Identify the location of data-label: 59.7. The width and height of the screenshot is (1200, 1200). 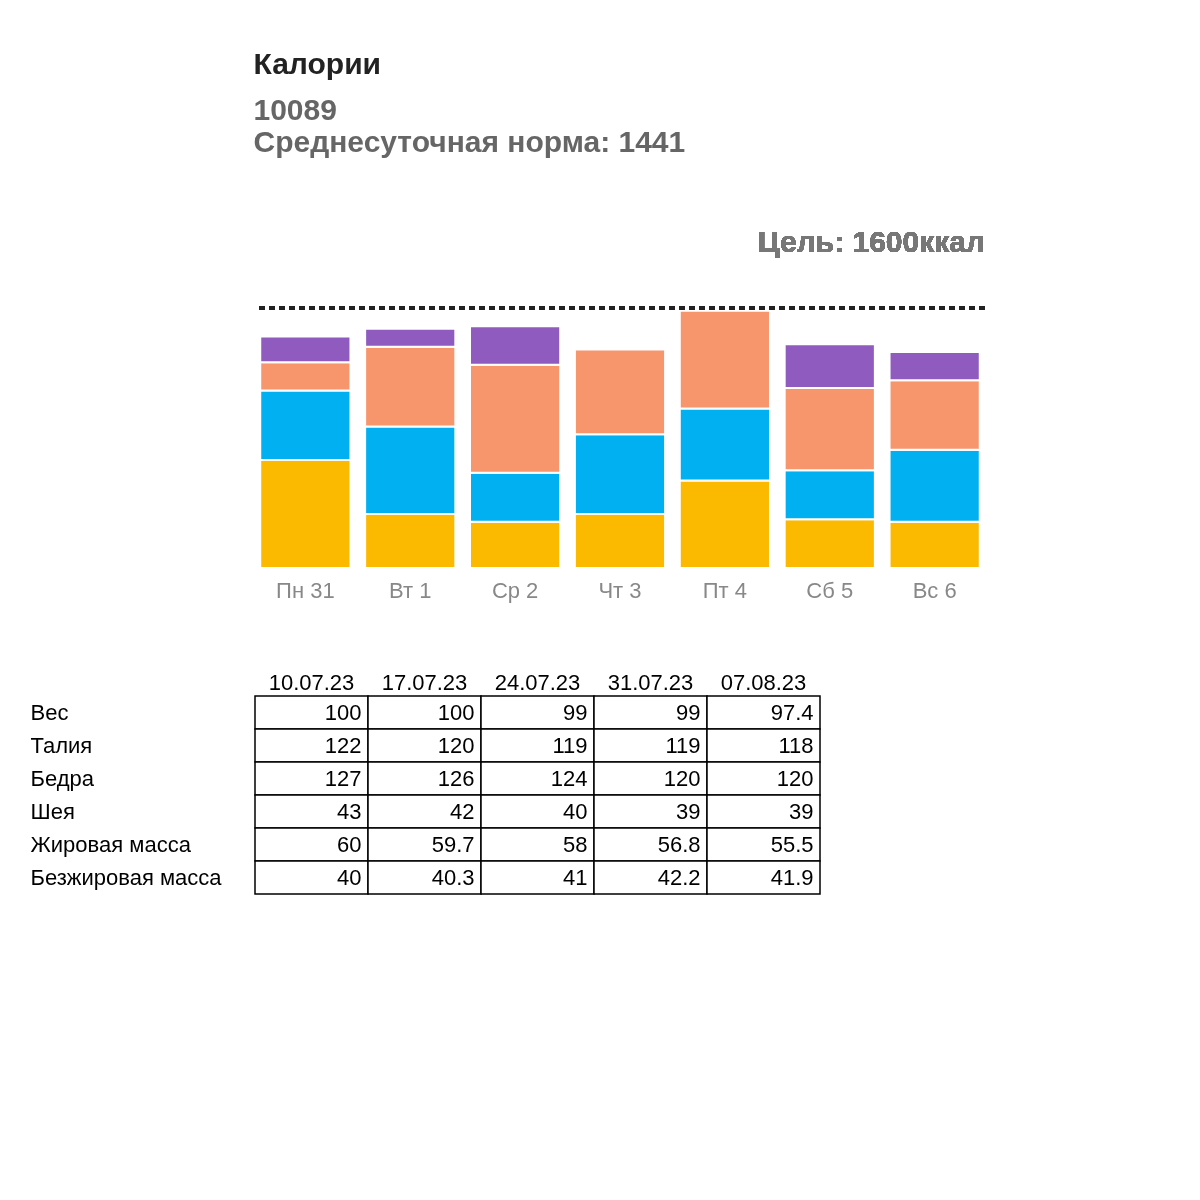
(453, 844).